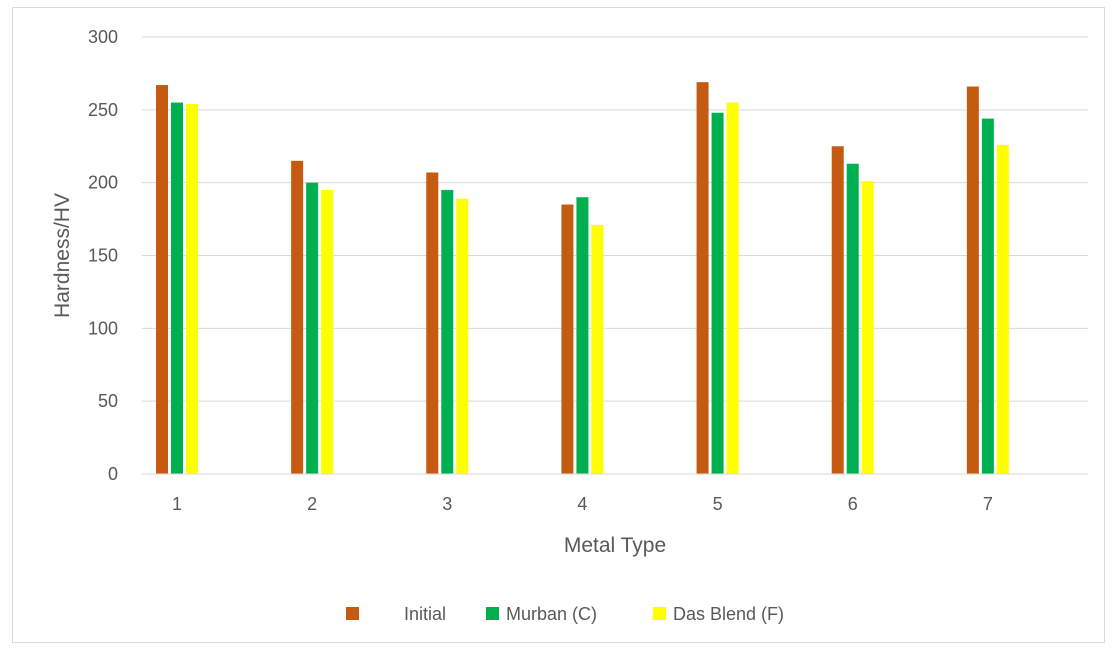  I want to click on x-tick-label: 2, so click(312, 504).